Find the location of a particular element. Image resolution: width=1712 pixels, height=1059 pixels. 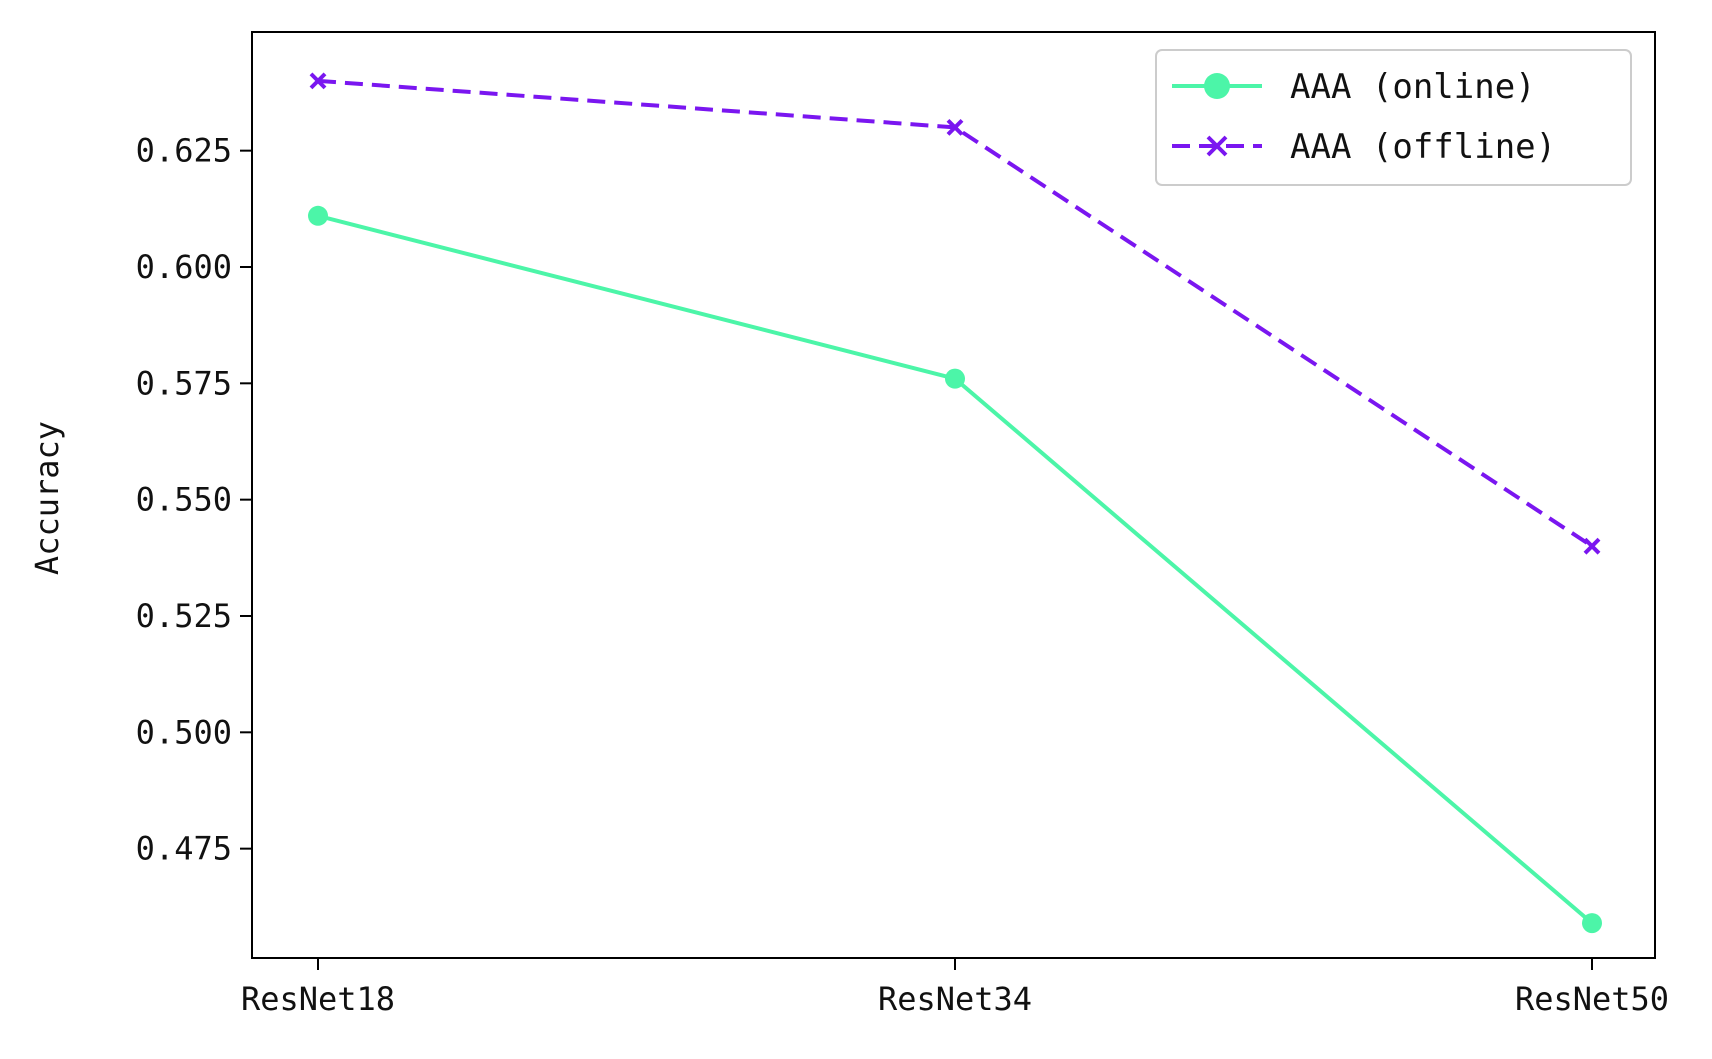

y-tick-label: 0.625 is located at coordinates (184, 151).